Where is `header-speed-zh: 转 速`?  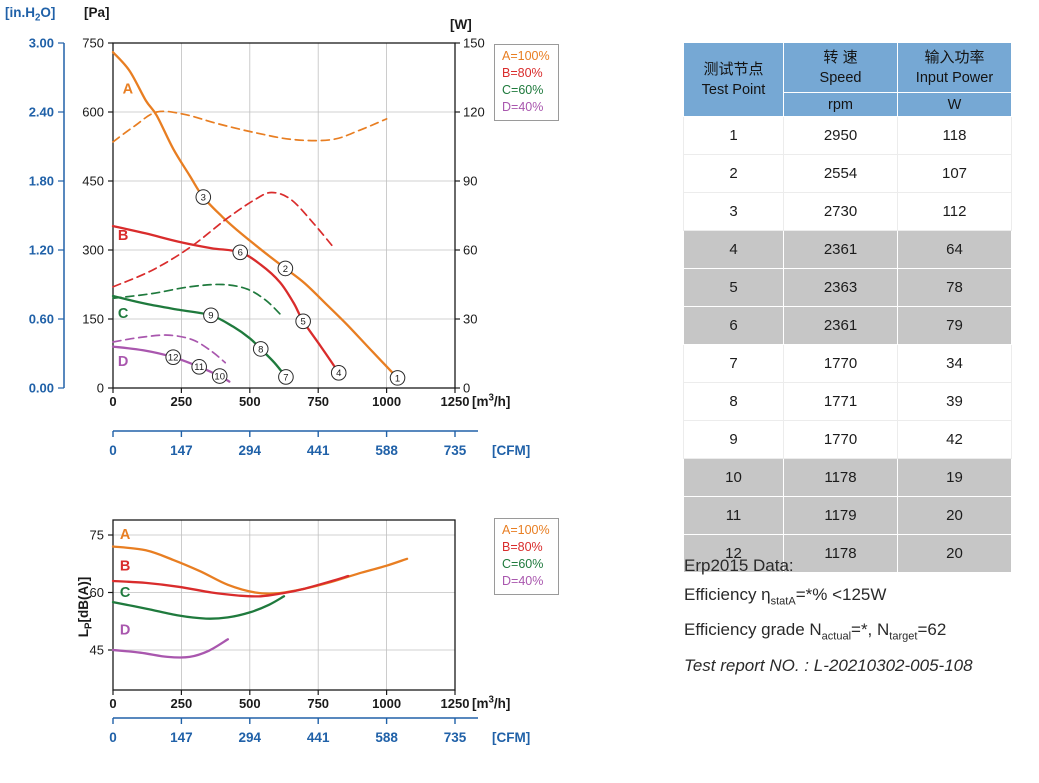
header-speed-zh: 转 速 is located at coordinates (840, 57).